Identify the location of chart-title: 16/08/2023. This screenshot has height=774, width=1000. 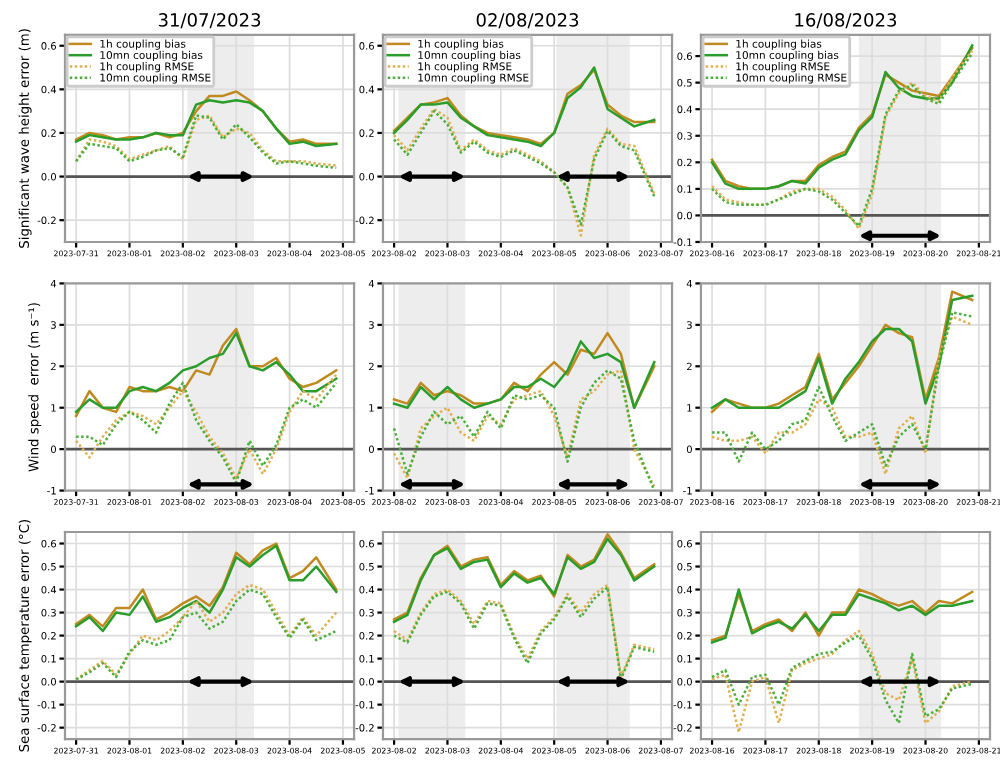
(846, 21).